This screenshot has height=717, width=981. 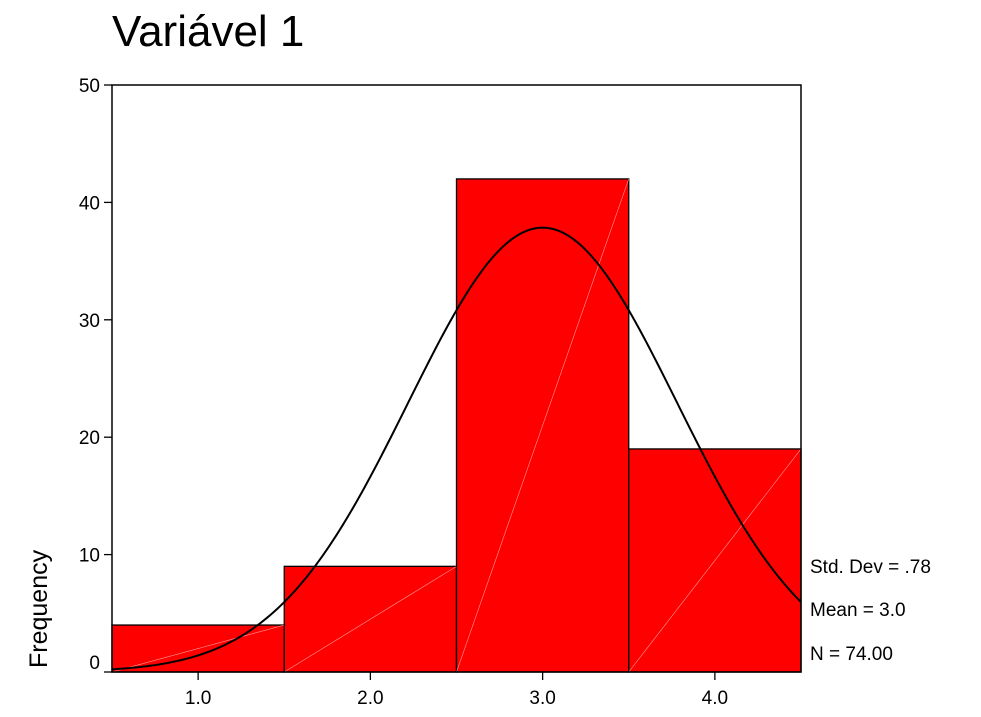 What do you see at coordinates (370, 698) in the screenshot?
I see `x-tick-label-1: 2.0` at bounding box center [370, 698].